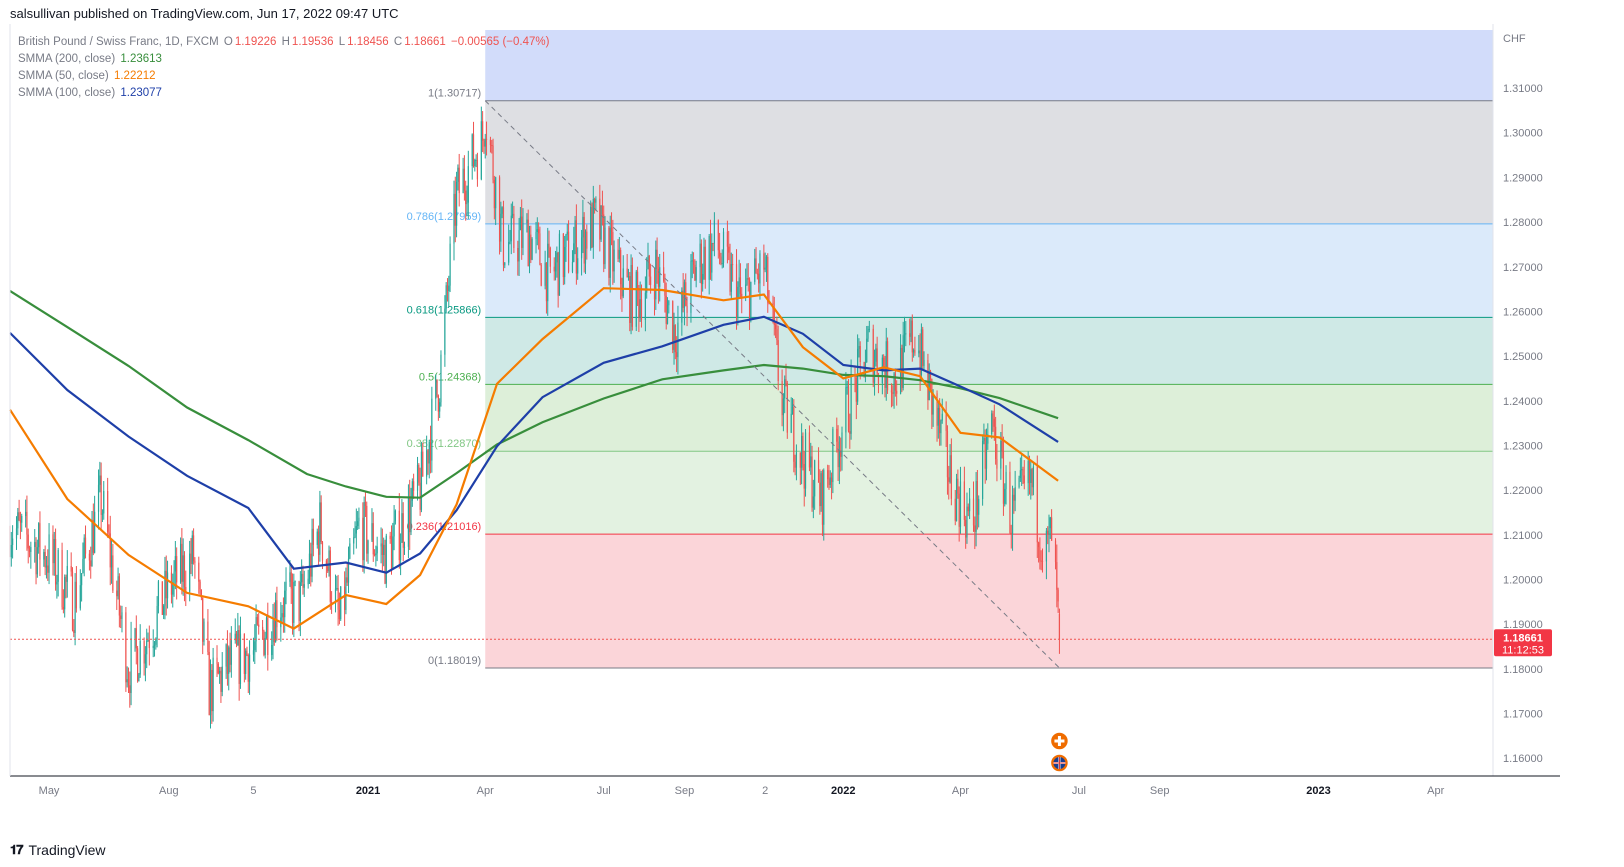  Describe the element at coordinates (444, 217) in the screenshot. I see `fib-level-label-1: 0.786(1.27959)` at that location.